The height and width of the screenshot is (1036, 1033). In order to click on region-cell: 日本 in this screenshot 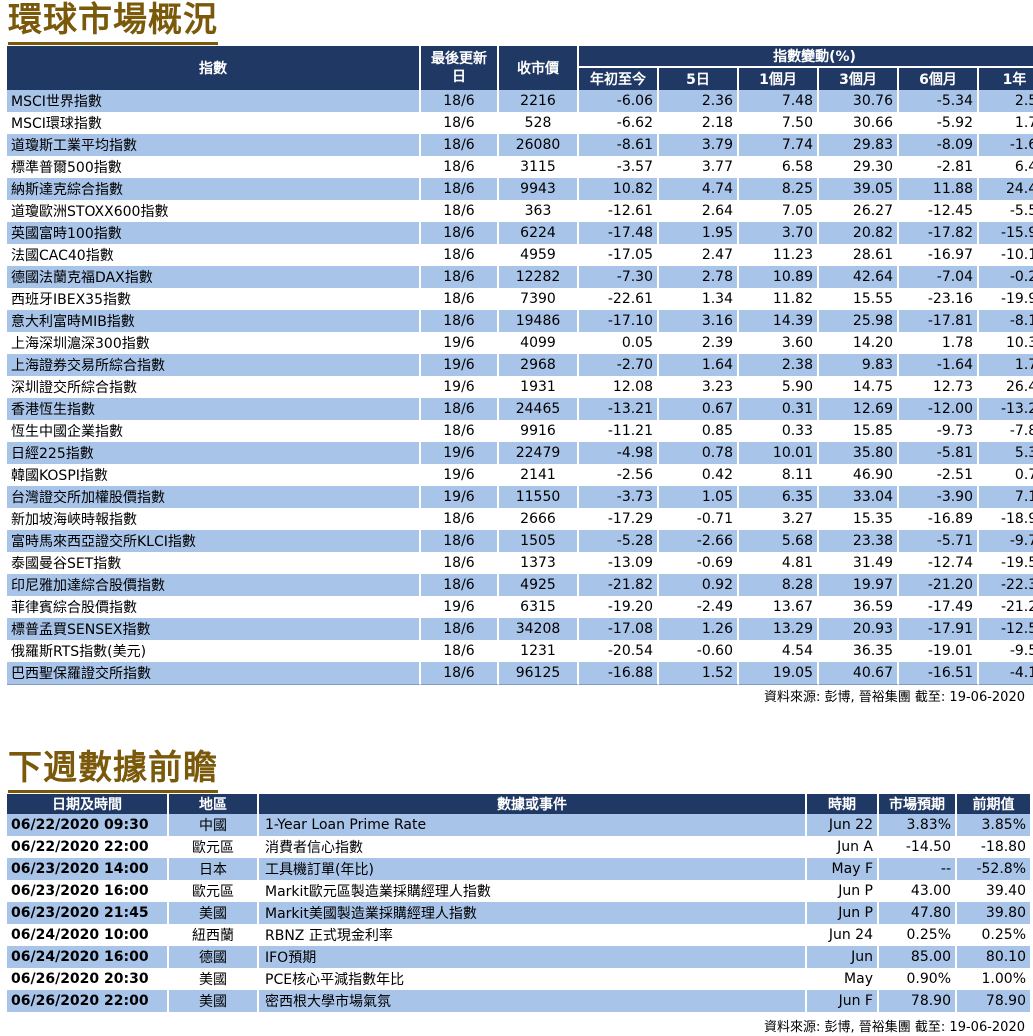, I will do `click(214, 869)`.